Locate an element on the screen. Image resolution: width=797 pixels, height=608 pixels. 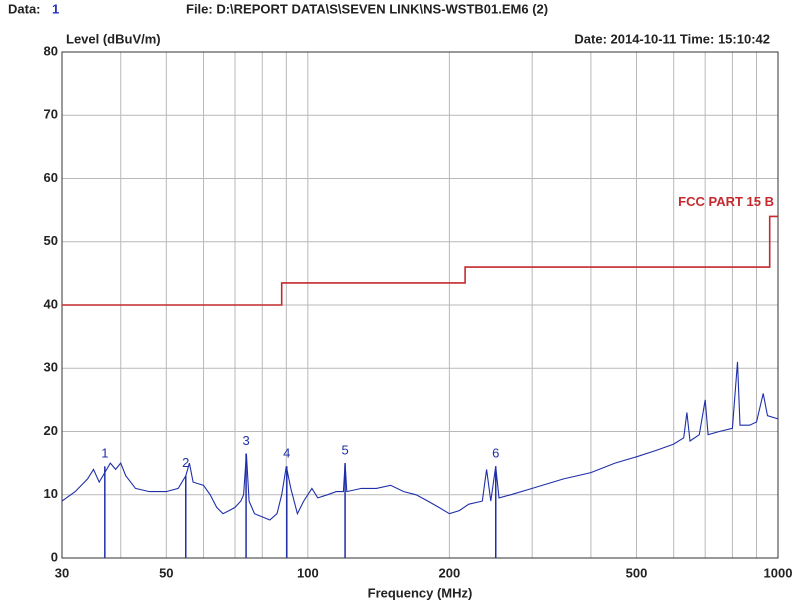
marker-label: 6 is located at coordinates (495, 453).